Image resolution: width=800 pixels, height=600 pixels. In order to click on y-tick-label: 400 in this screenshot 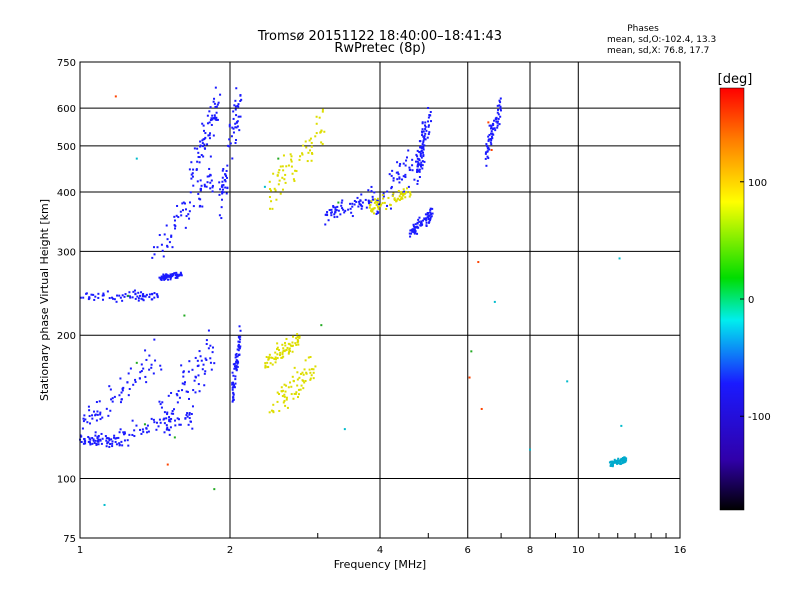, I will do `click(66, 193)`.